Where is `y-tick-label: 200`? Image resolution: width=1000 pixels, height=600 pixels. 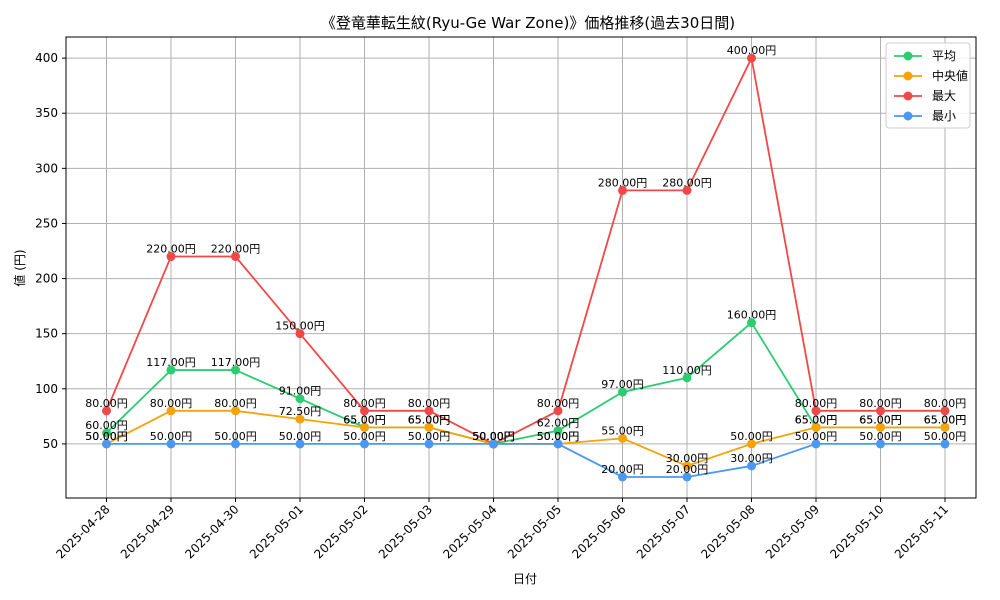
y-tick-label: 200 is located at coordinates (46, 279).